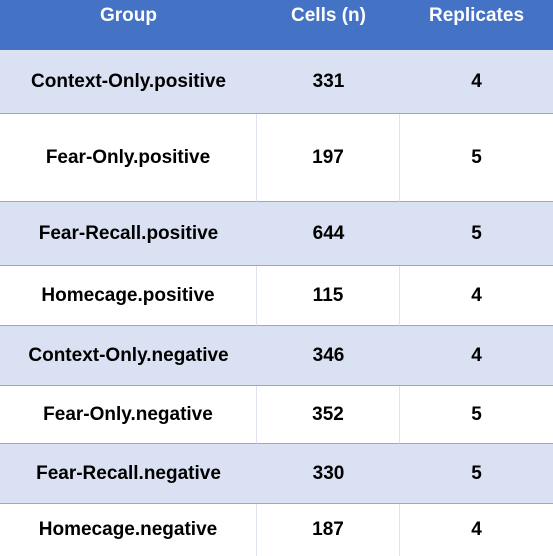  What do you see at coordinates (128, 356) in the screenshot?
I see `row-5-group: Context-Only.negative` at bounding box center [128, 356].